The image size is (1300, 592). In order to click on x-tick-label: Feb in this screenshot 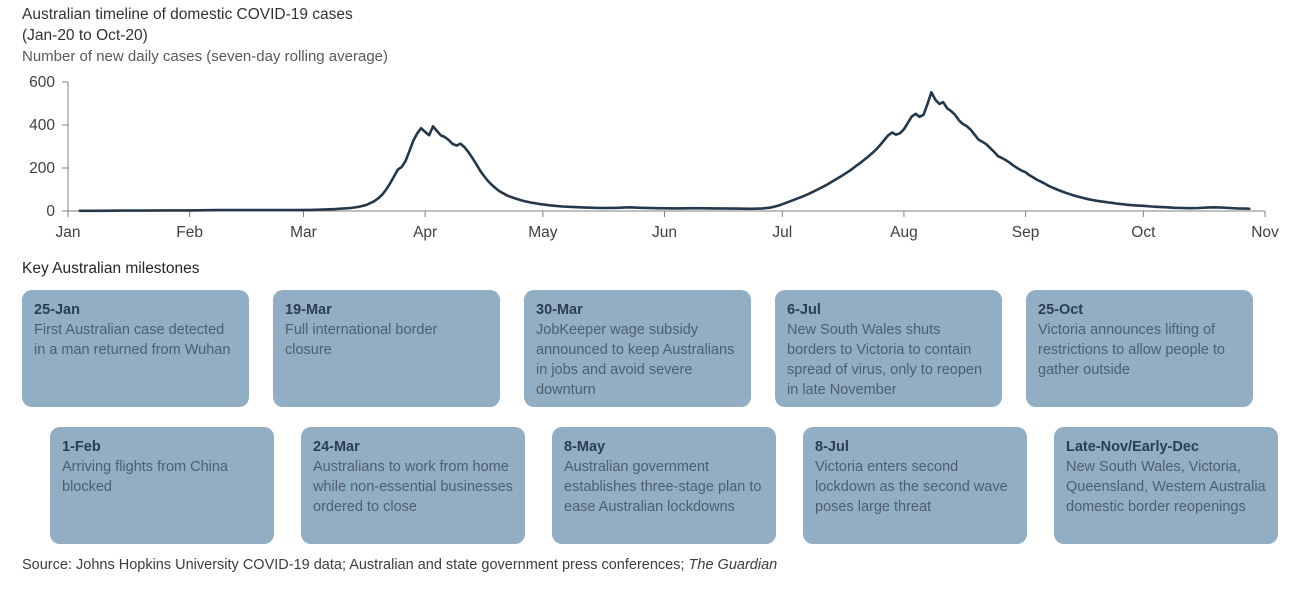, I will do `click(189, 232)`.